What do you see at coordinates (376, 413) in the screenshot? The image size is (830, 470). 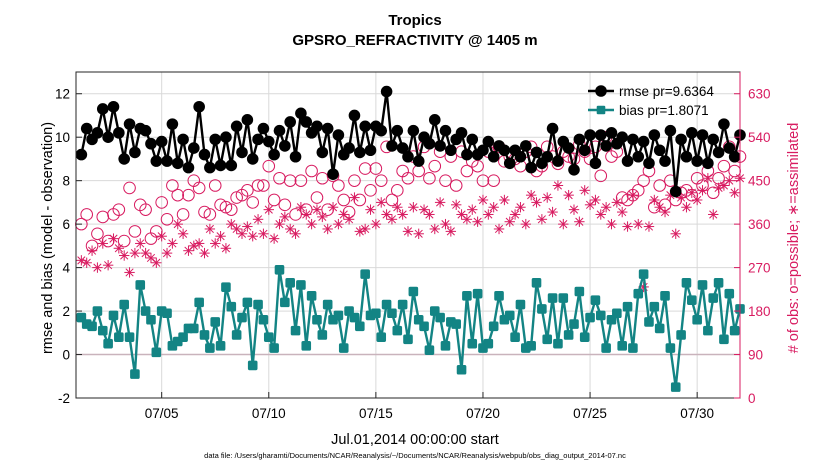 I see `x-tick-label: 07/15` at bounding box center [376, 413].